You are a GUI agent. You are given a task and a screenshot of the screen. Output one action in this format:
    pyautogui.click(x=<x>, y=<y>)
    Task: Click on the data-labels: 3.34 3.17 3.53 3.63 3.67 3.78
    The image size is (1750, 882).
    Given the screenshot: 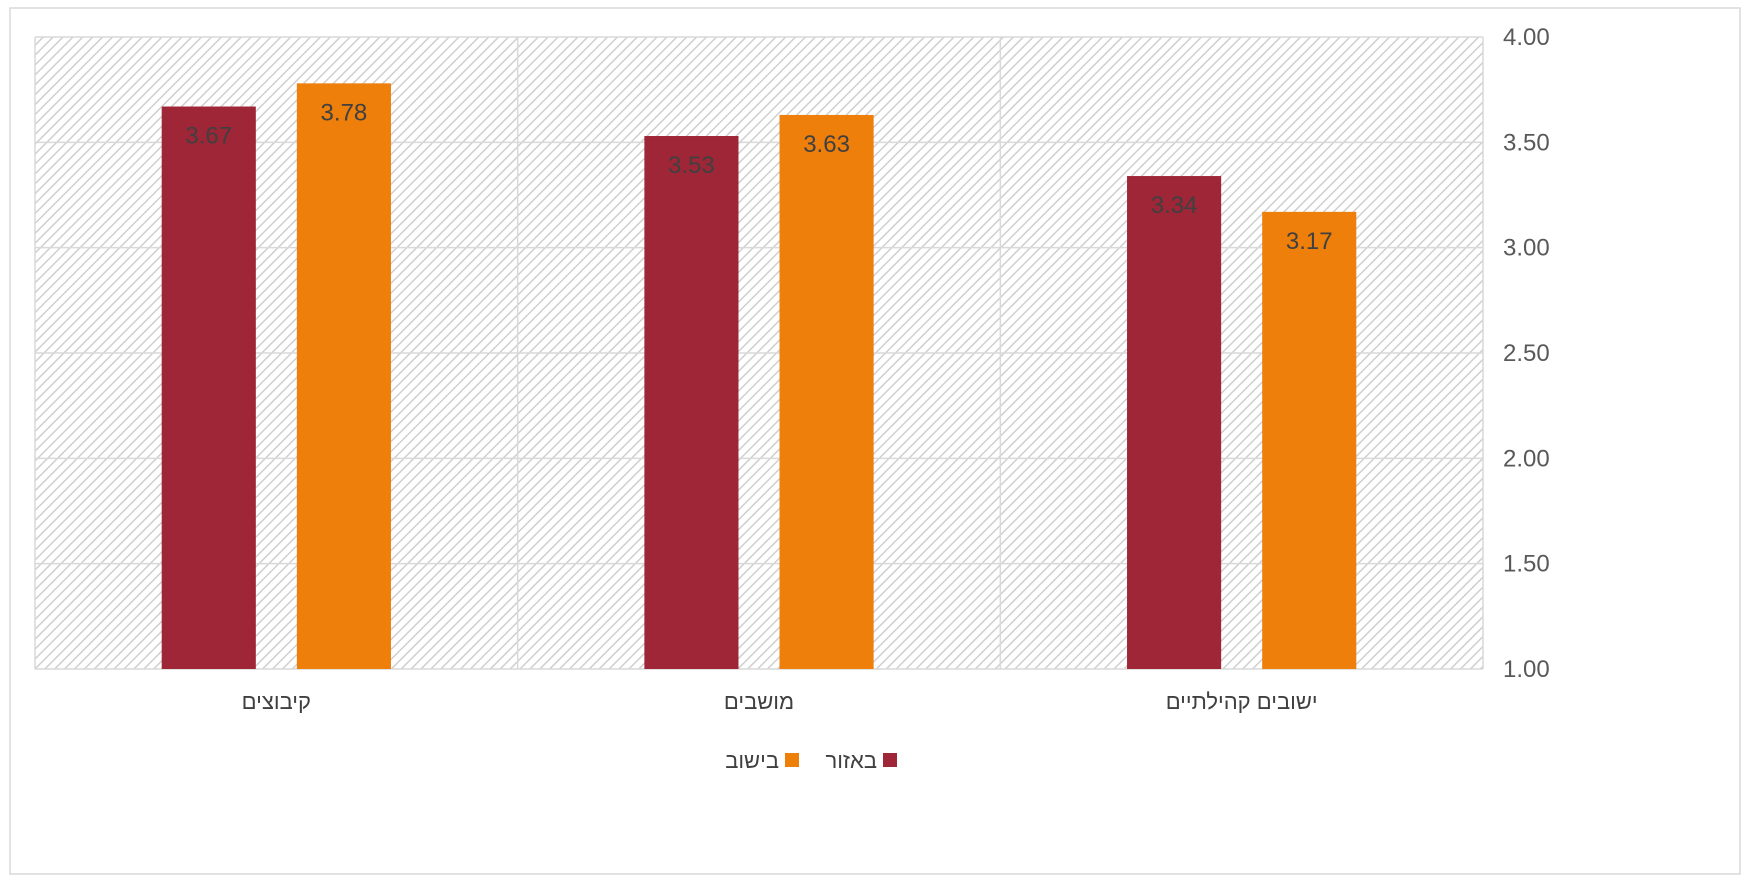 What is the action you would take?
    pyautogui.click(x=758, y=177)
    